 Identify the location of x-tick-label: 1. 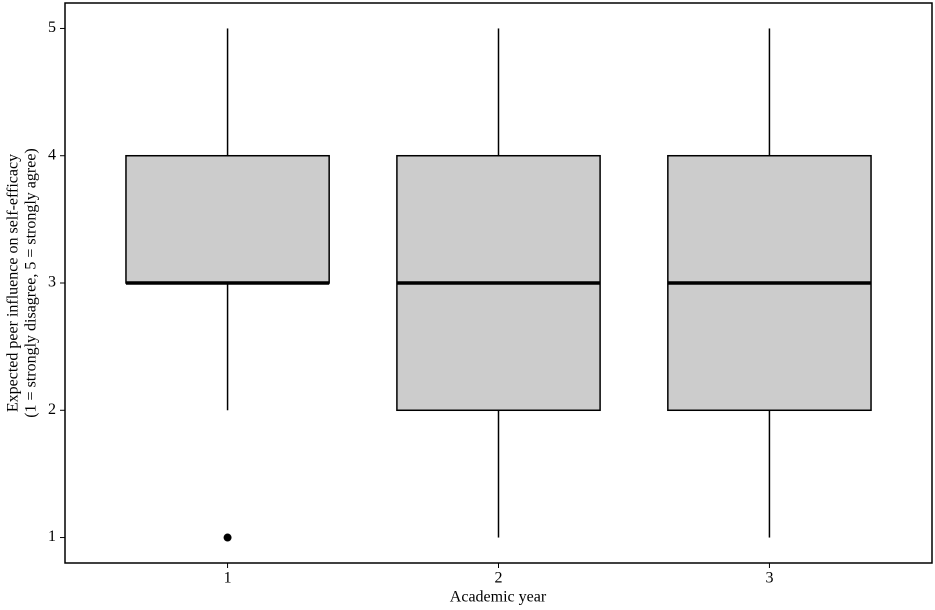
(228, 578).